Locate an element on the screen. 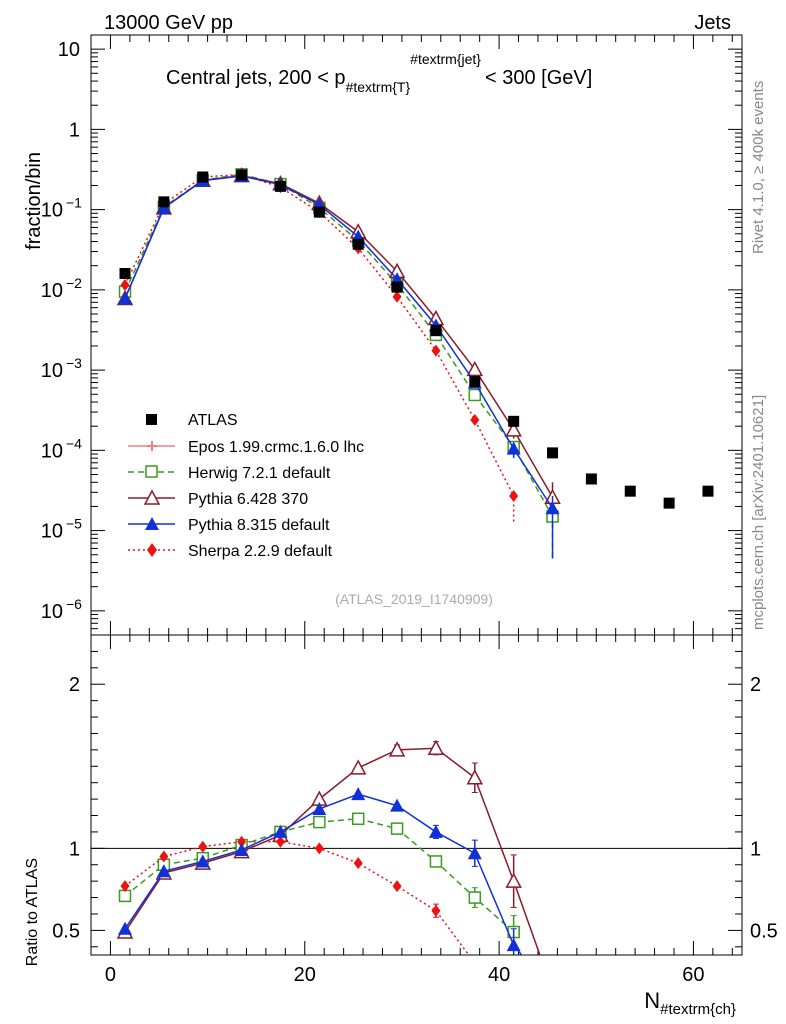  ratio-series-herwig-7-2-1-default is located at coordinates (319, 880).